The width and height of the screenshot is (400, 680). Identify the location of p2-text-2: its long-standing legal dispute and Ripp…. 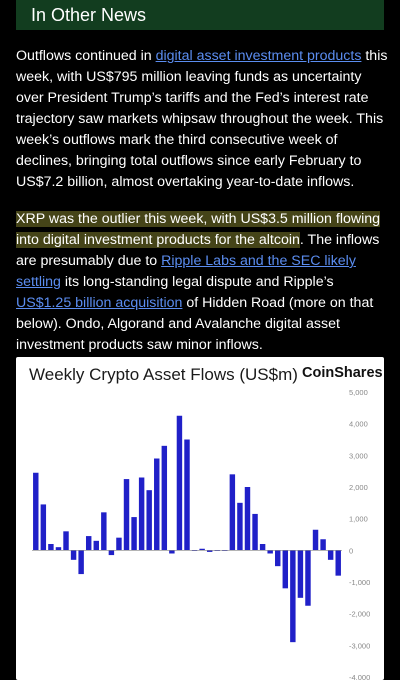
(197, 282).